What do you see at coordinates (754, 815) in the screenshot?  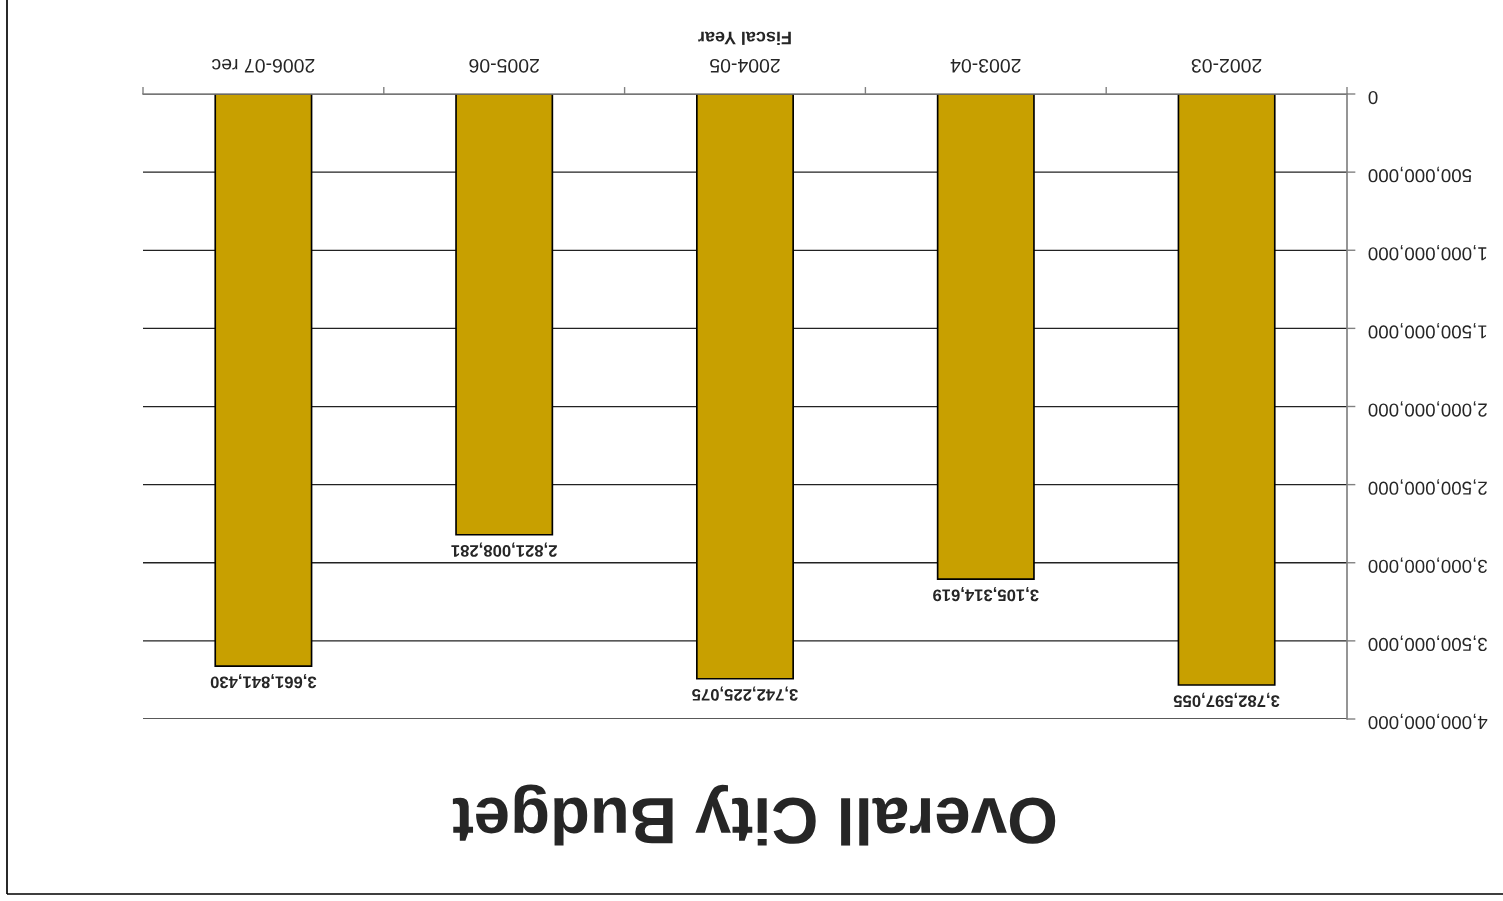 I see `text: Overall City Budget` at bounding box center [754, 815].